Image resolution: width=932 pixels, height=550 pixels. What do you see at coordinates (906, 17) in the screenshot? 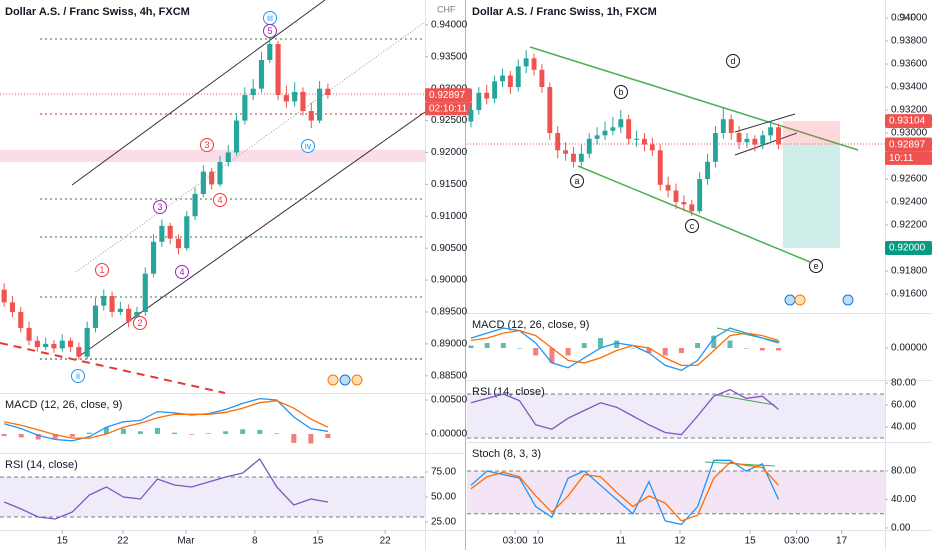
I see `currency-label: CHF` at bounding box center [906, 17].